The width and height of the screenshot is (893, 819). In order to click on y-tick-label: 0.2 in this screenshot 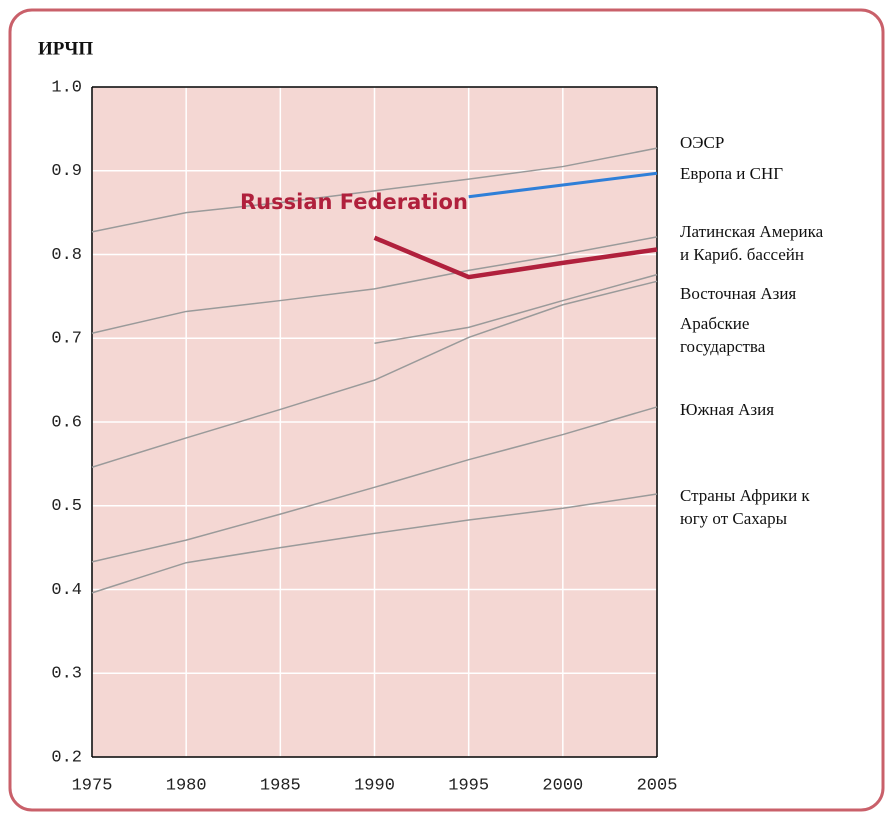, I will do `click(66, 757)`.